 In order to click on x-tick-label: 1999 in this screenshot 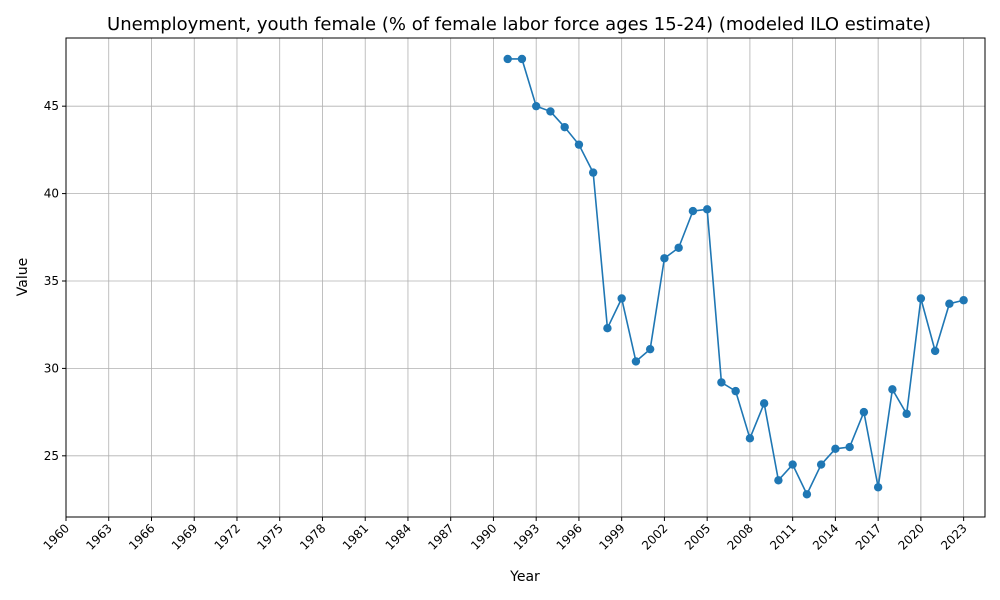, I will do `click(611, 536)`.